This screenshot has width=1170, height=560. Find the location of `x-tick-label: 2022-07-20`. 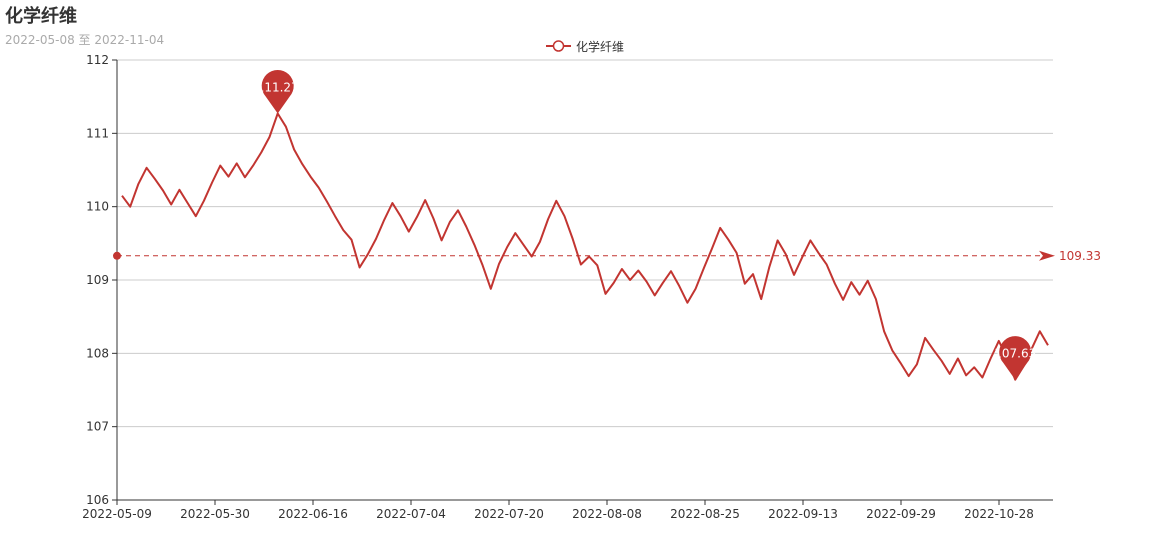

x-tick-label: 2022-07-20 is located at coordinates (509, 514).